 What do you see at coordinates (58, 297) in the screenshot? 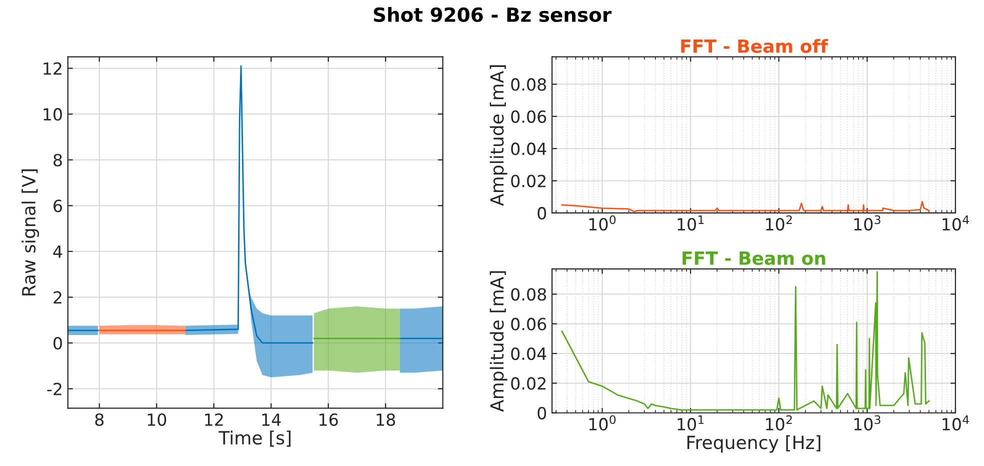
I see `y-tick-label: 2` at bounding box center [58, 297].